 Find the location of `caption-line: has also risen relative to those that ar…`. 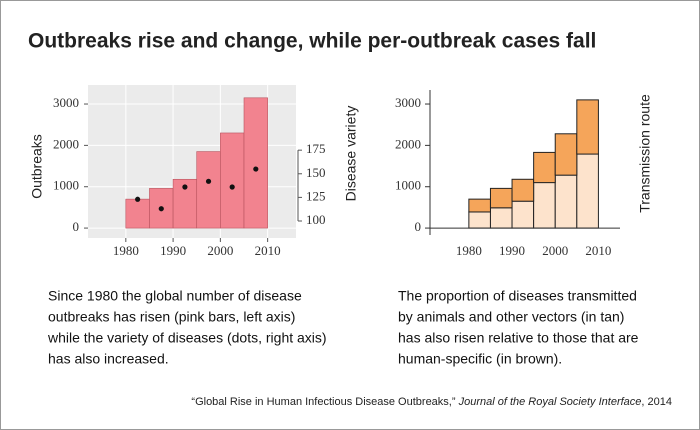

caption-line: has also risen relative to those that ar… is located at coordinates (518, 338).